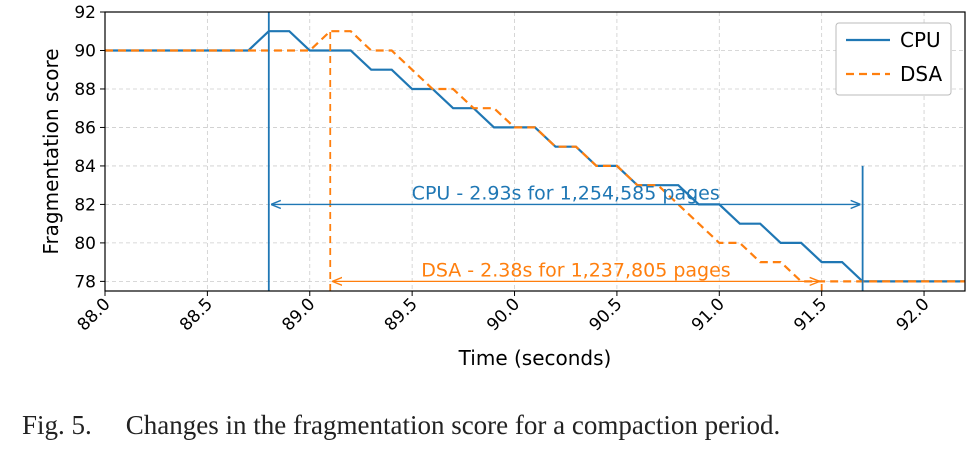  Describe the element at coordinates (298, 314) in the screenshot. I see `x-tick-label: 89.0` at that location.